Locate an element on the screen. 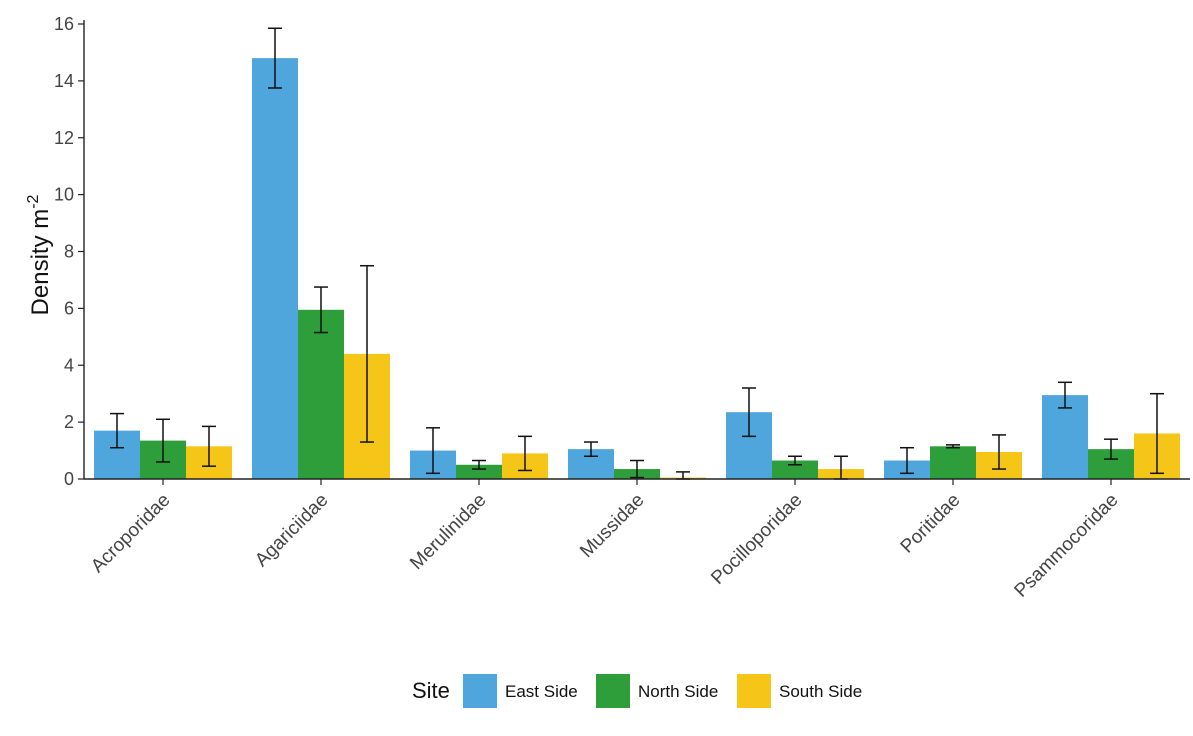 This screenshot has height=736, width=1193. y-tick-label: 12 is located at coordinates (64, 138).